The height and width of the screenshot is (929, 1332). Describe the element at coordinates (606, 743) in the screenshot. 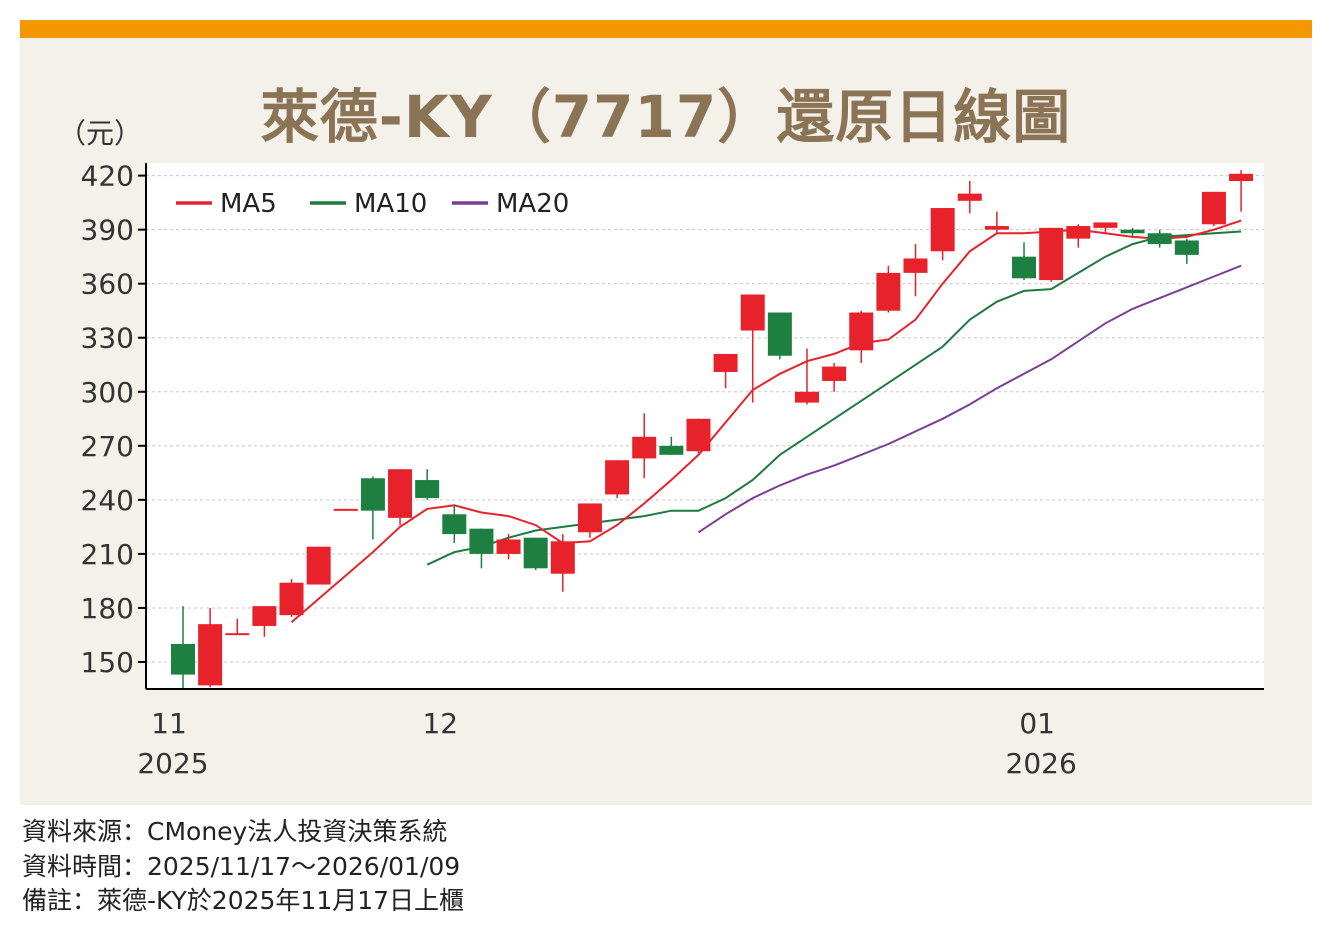

I see `x-axis: 11 2025 12 01 2026` at that location.